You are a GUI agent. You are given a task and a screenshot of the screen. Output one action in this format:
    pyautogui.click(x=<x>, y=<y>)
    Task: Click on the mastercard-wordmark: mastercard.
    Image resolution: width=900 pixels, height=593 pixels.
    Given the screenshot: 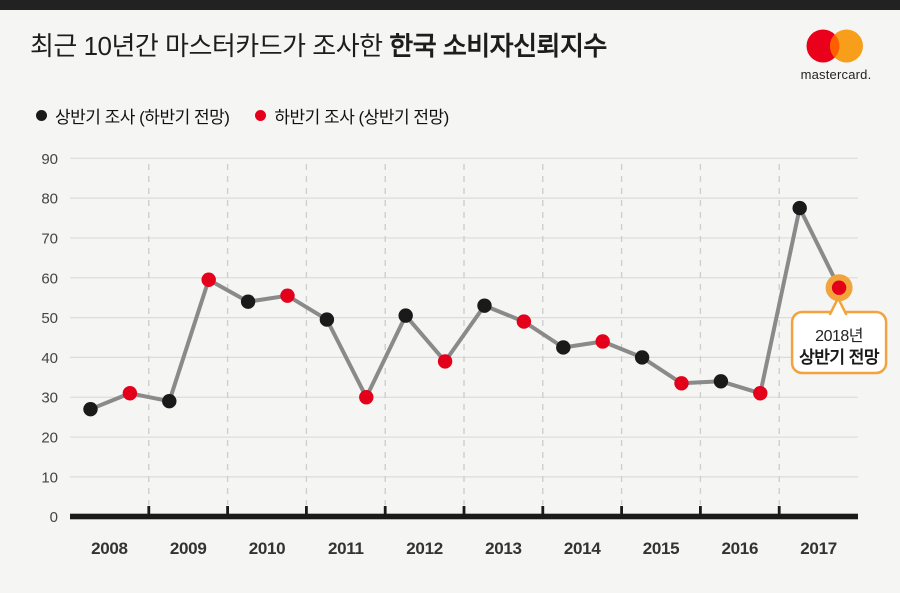 What is the action you would take?
    pyautogui.click(x=836, y=74)
    